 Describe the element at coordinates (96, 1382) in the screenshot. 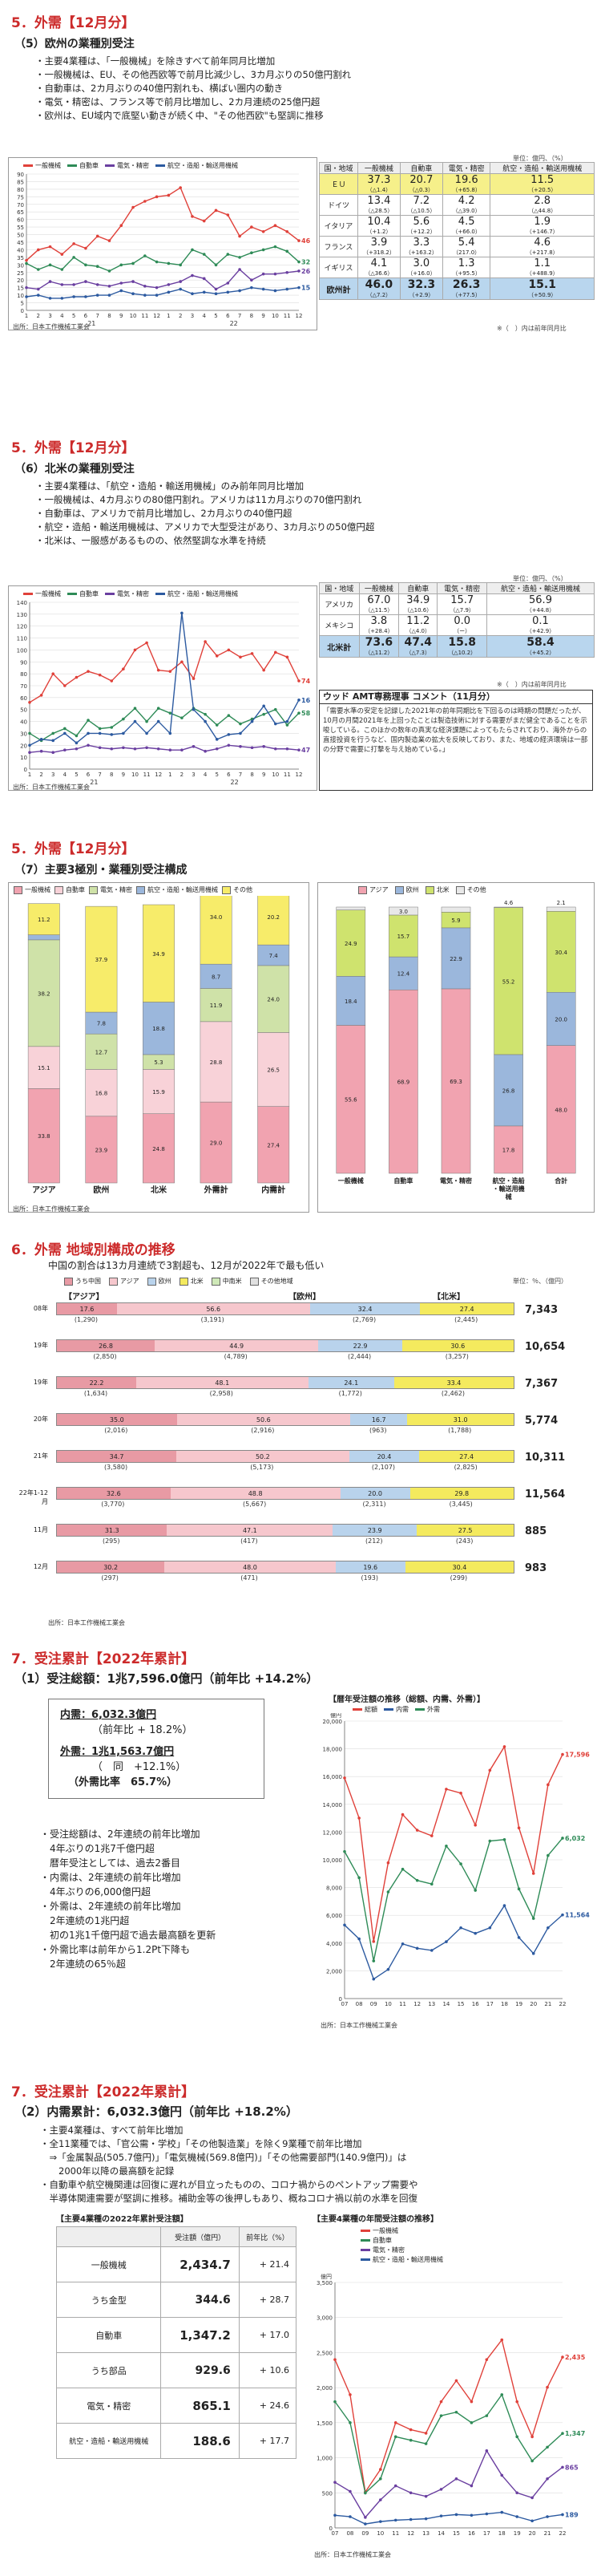

I see `region-share-segment: 22.2` at that location.